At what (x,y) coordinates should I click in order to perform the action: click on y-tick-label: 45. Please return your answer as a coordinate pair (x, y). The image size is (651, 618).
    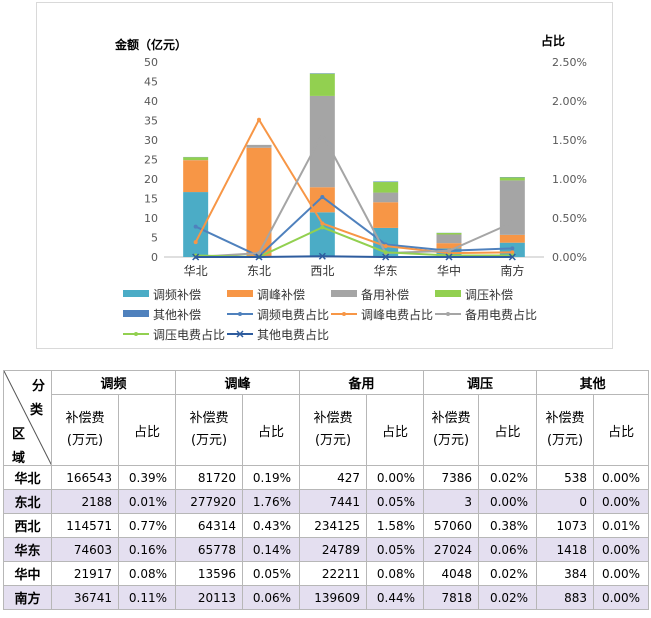
    Looking at the image, I should click on (151, 82).